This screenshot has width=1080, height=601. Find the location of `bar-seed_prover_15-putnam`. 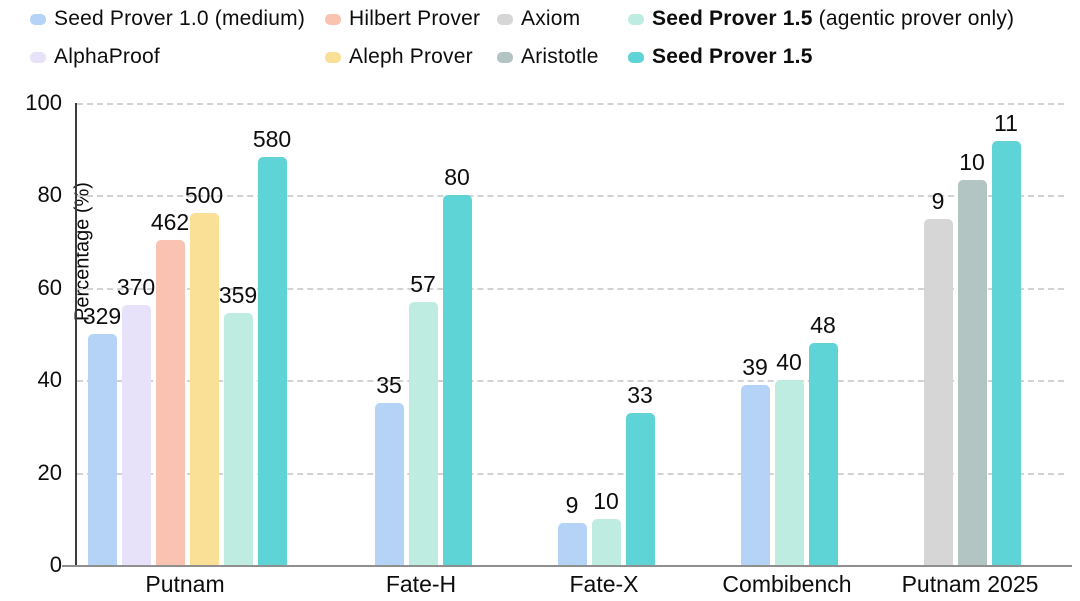

bar-seed_prover_15-putnam is located at coordinates (272, 361).